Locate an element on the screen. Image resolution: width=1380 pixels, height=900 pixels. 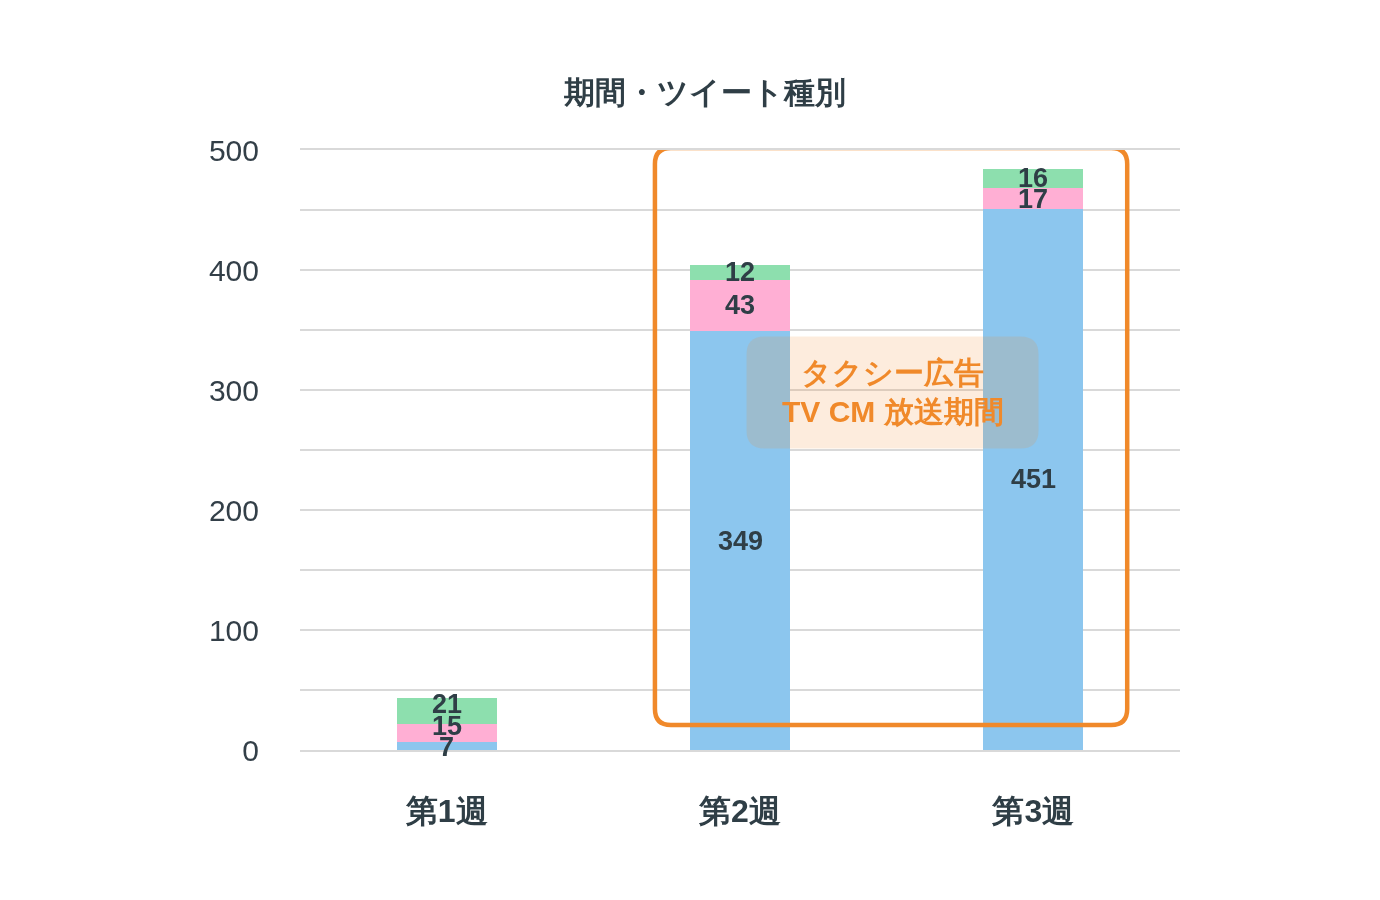
y-tick-label: 0 is located at coordinates (250, 750).